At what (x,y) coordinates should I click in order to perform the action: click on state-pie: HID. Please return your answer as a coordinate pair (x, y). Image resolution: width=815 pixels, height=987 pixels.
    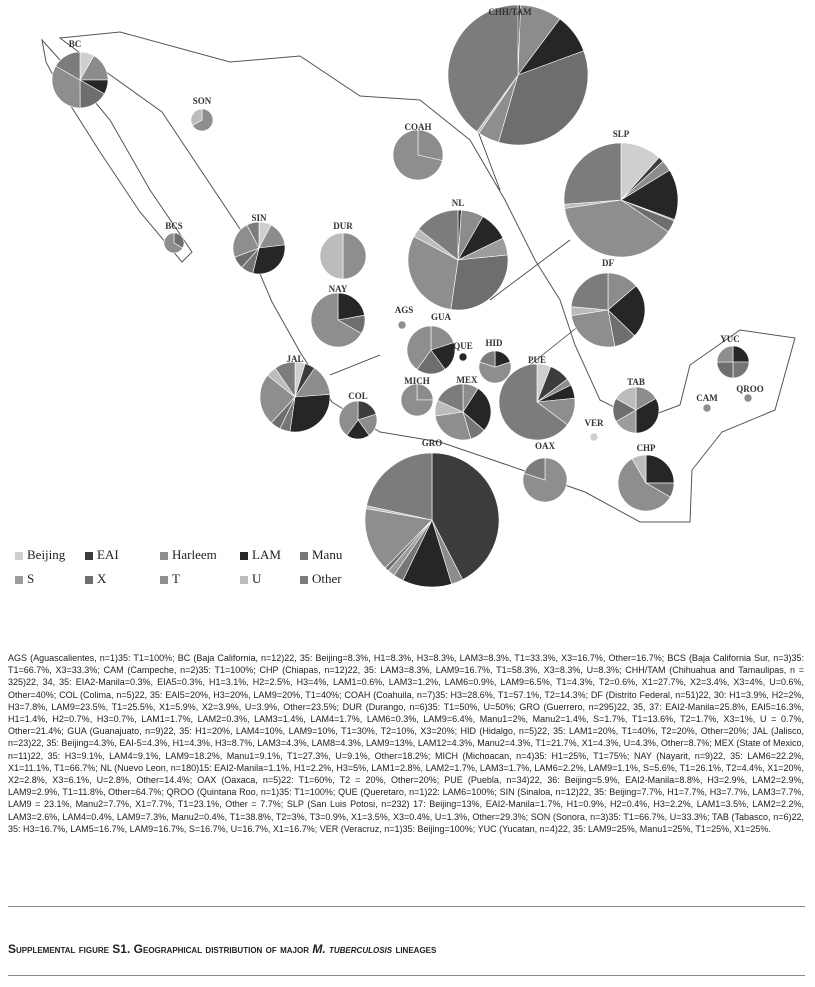
    Looking at the image, I should click on (495, 361).